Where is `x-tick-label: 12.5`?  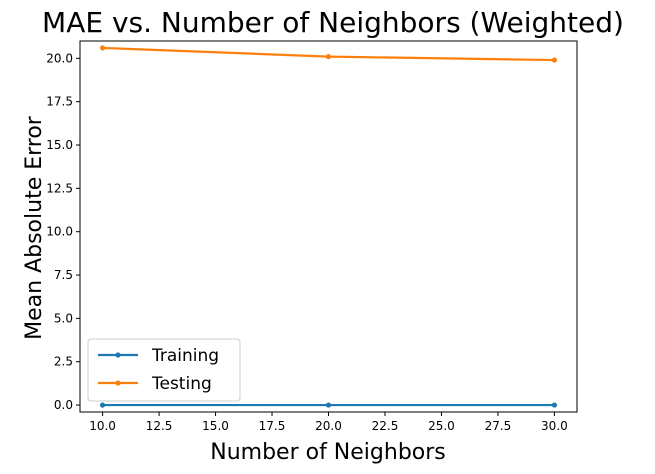
x-tick-label: 12.5 is located at coordinates (159, 426).